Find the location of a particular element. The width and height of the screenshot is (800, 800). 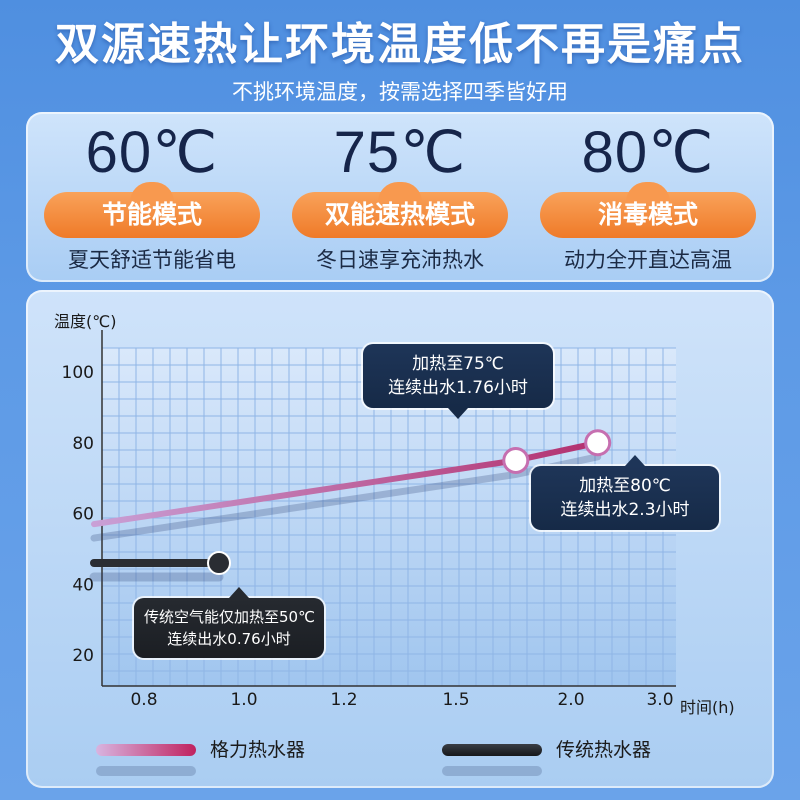

subheadline: 不挑环境温度，按需选择四季皆好用 is located at coordinates (400, 92).